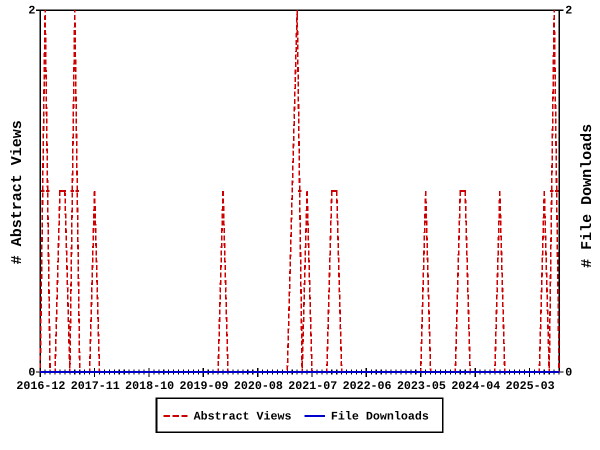  Describe the element at coordinates (258, 386) in the screenshot. I see `svg-text: 2020-08` at that location.